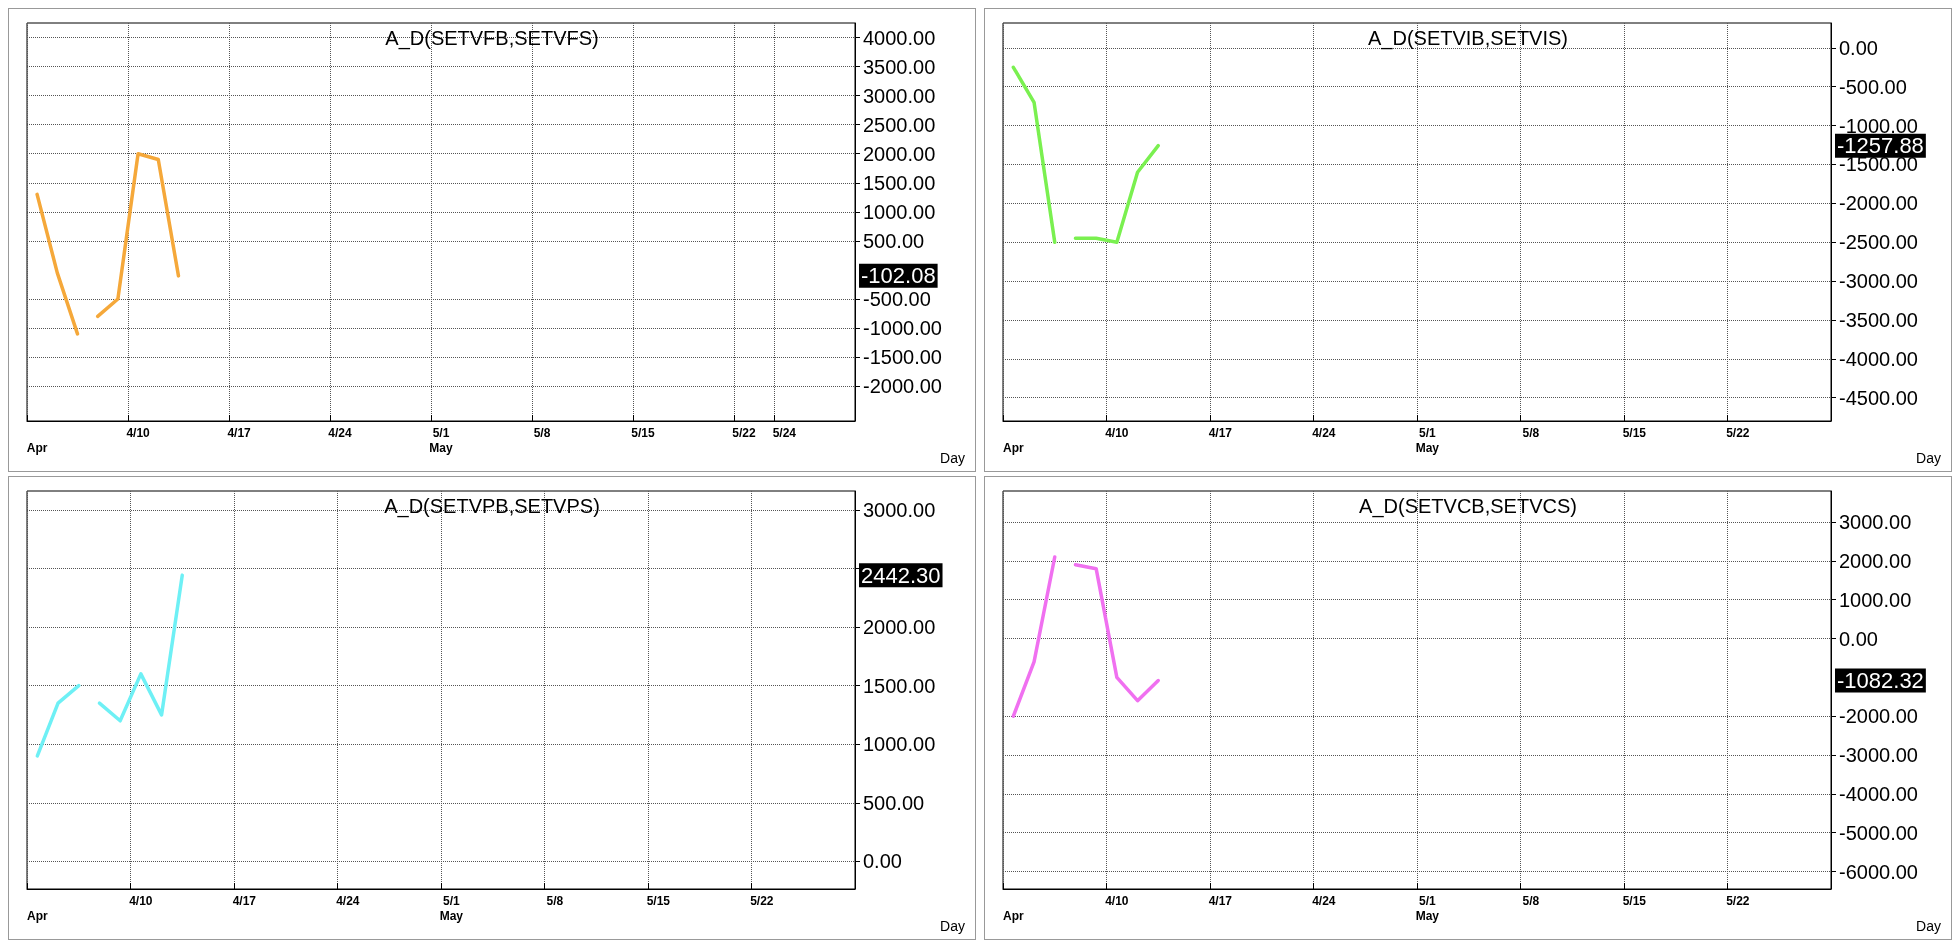 This screenshot has height=952, width=1960. Describe the element at coordinates (902, 357) in the screenshot. I see `y-tick-label: -1500.00` at that location.